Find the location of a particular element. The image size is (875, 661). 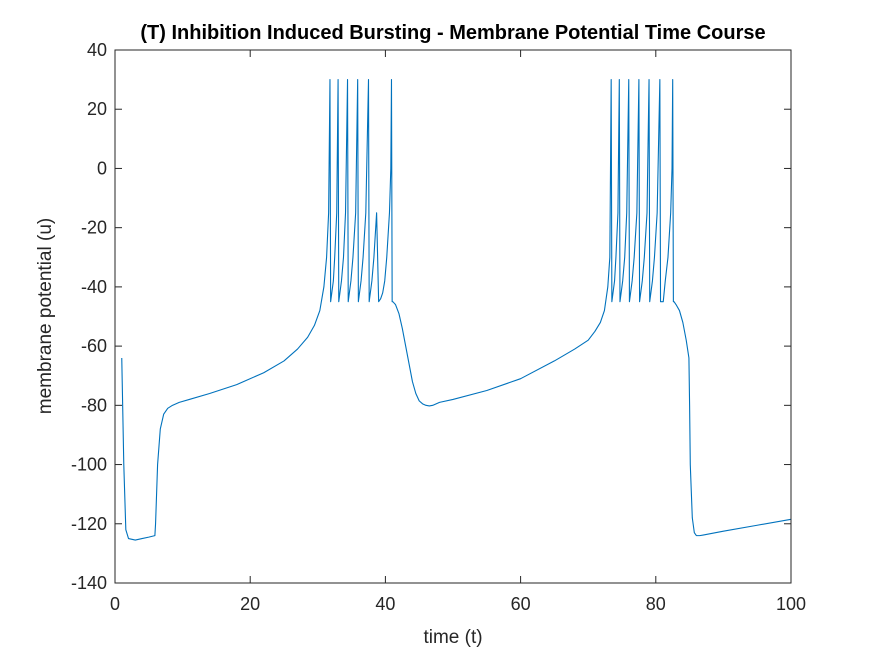

x-tick-label: 100 is located at coordinates (791, 604).